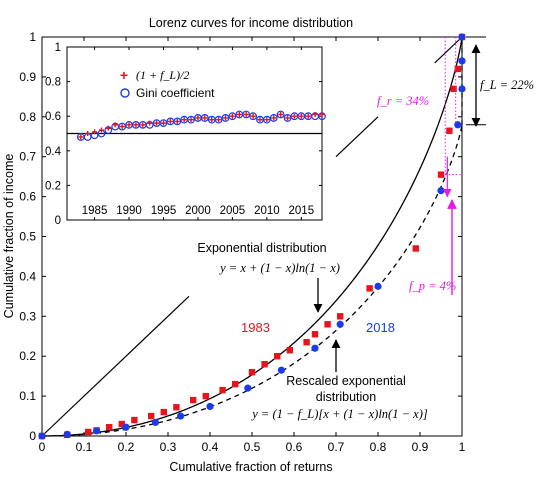 This screenshot has width=540, height=490. I want to click on y-tick-label: 0.3, so click(27, 316).